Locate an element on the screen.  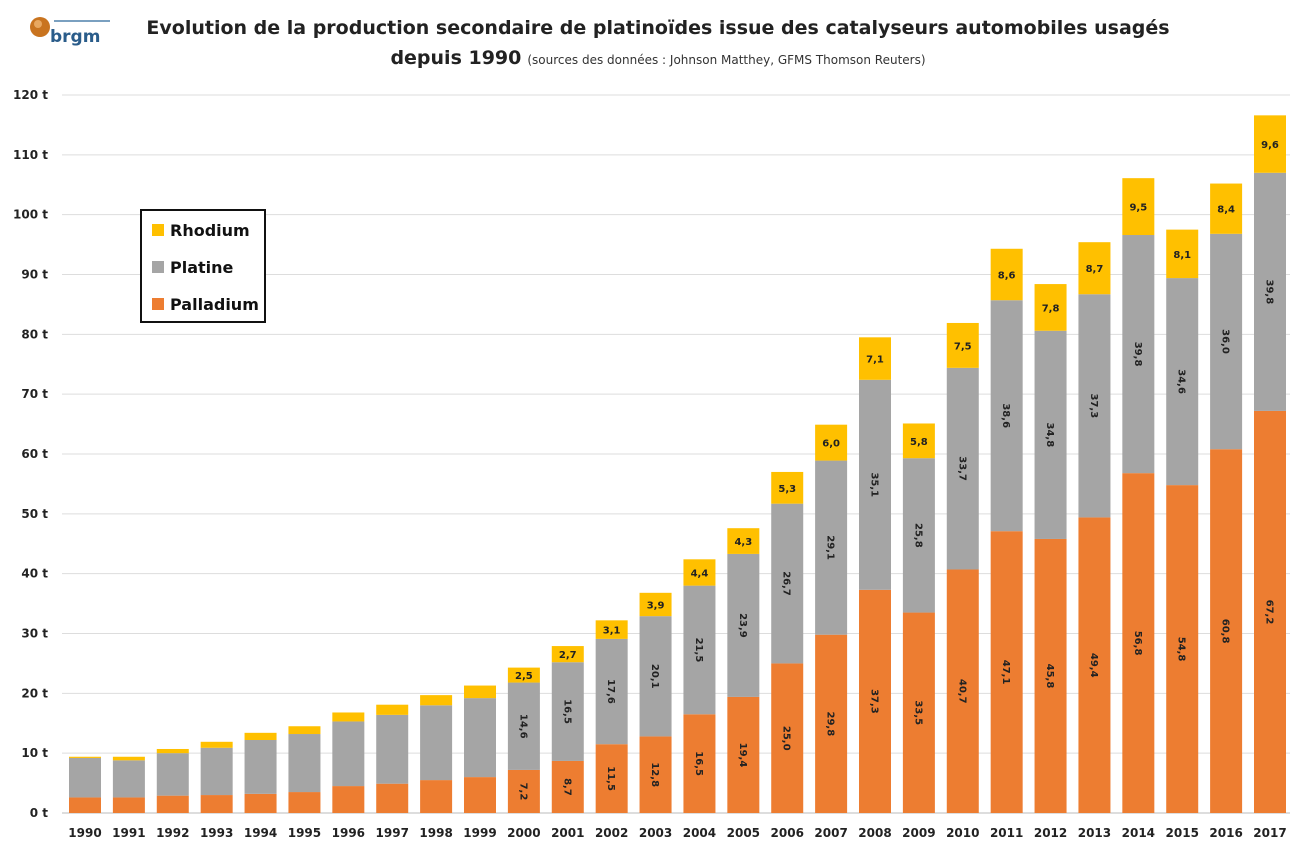
bar-palladium-1998 is located at coordinates (436, 796).